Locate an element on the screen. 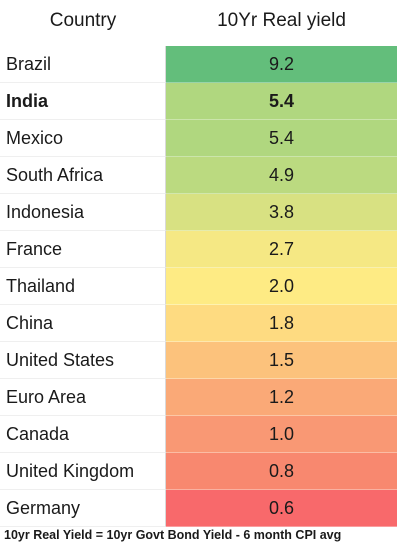 Image resolution: width=400 pixels, height=550 pixels. country-cell: Brazil is located at coordinates (83, 64).